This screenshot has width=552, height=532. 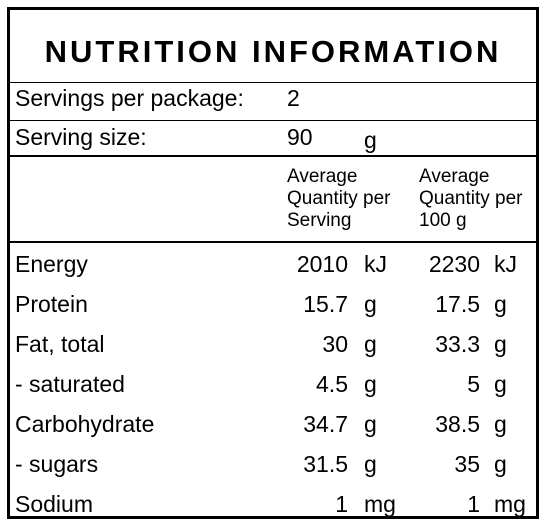 What do you see at coordinates (57, 464) in the screenshot?
I see `nutrient-name: - sugars` at bounding box center [57, 464].